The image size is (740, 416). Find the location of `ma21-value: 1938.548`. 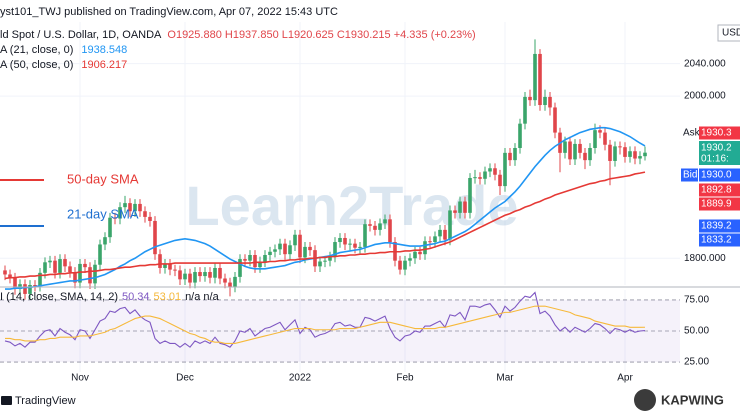

ma21-value: 1938.548 is located at coordinates (104, 50).